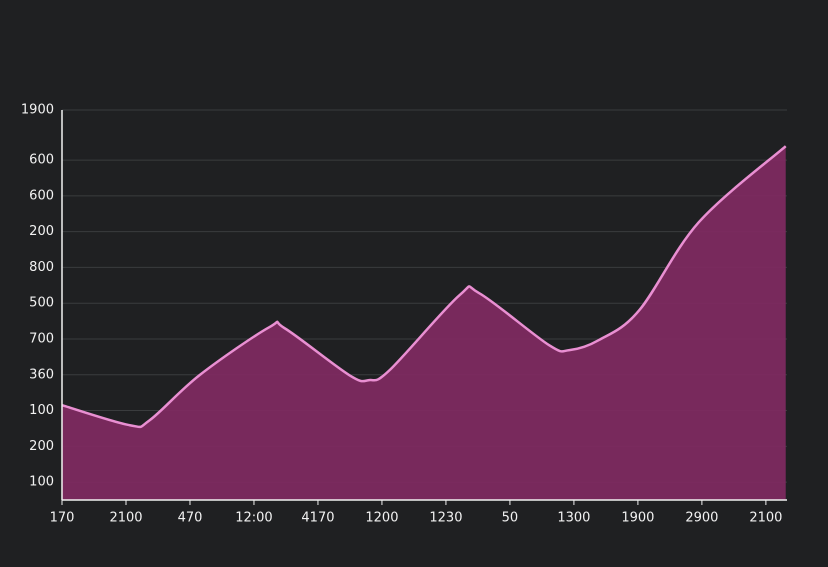 This screenshot has height=567, width=828. What do you see at coordinates (253, 518) in the screenshot?
I see `x-tick-label: 12:00` at bounding box center [253, 518].